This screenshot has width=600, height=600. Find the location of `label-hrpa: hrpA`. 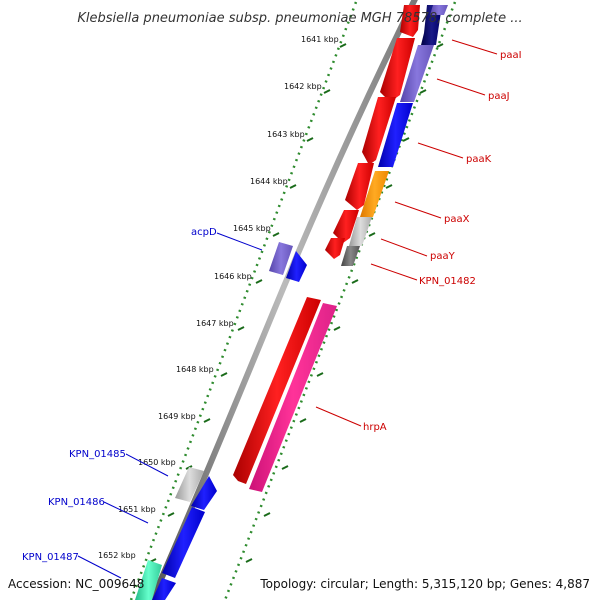

label-hrpa: hrpA is located at coordinates (375, 427).